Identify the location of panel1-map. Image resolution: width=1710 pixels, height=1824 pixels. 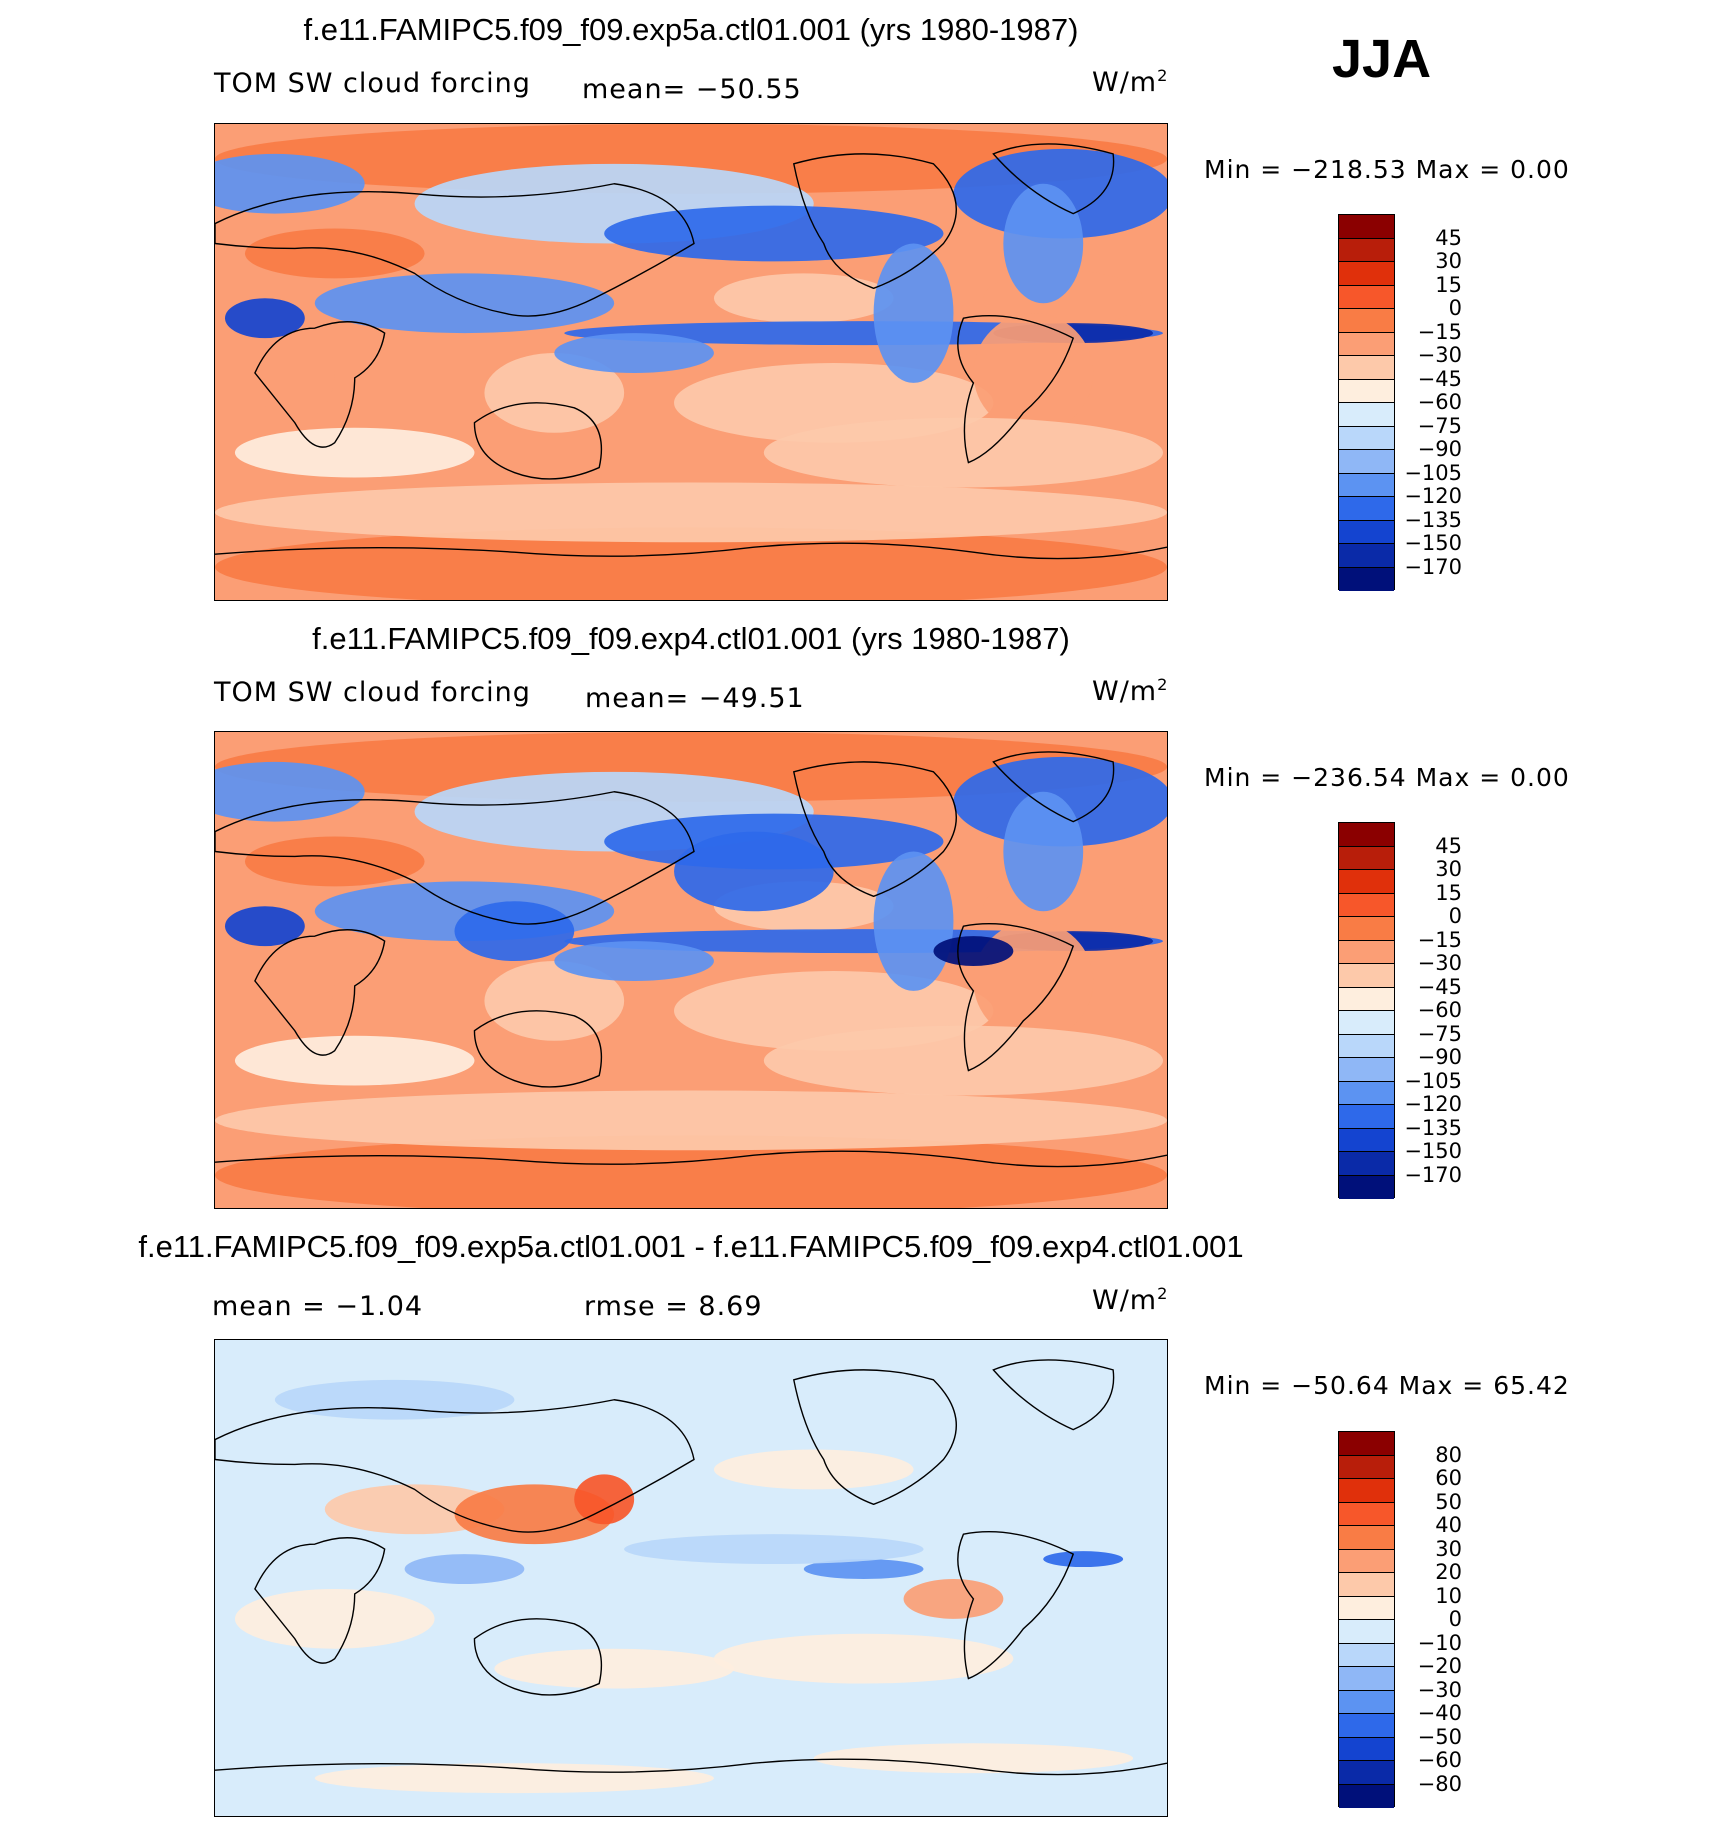
(691, 362).